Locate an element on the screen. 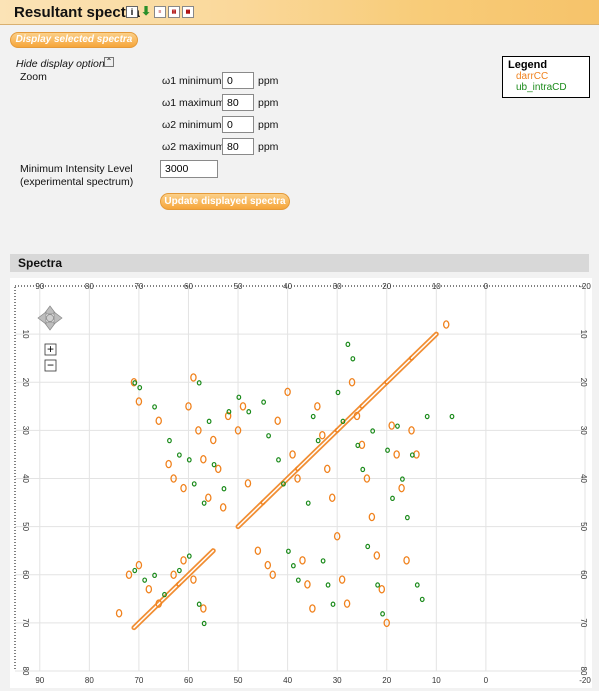 Image resolution: width=599 pixels, height=691 pixels. download-icon: ⬇ is located at coordinates (146, 11).